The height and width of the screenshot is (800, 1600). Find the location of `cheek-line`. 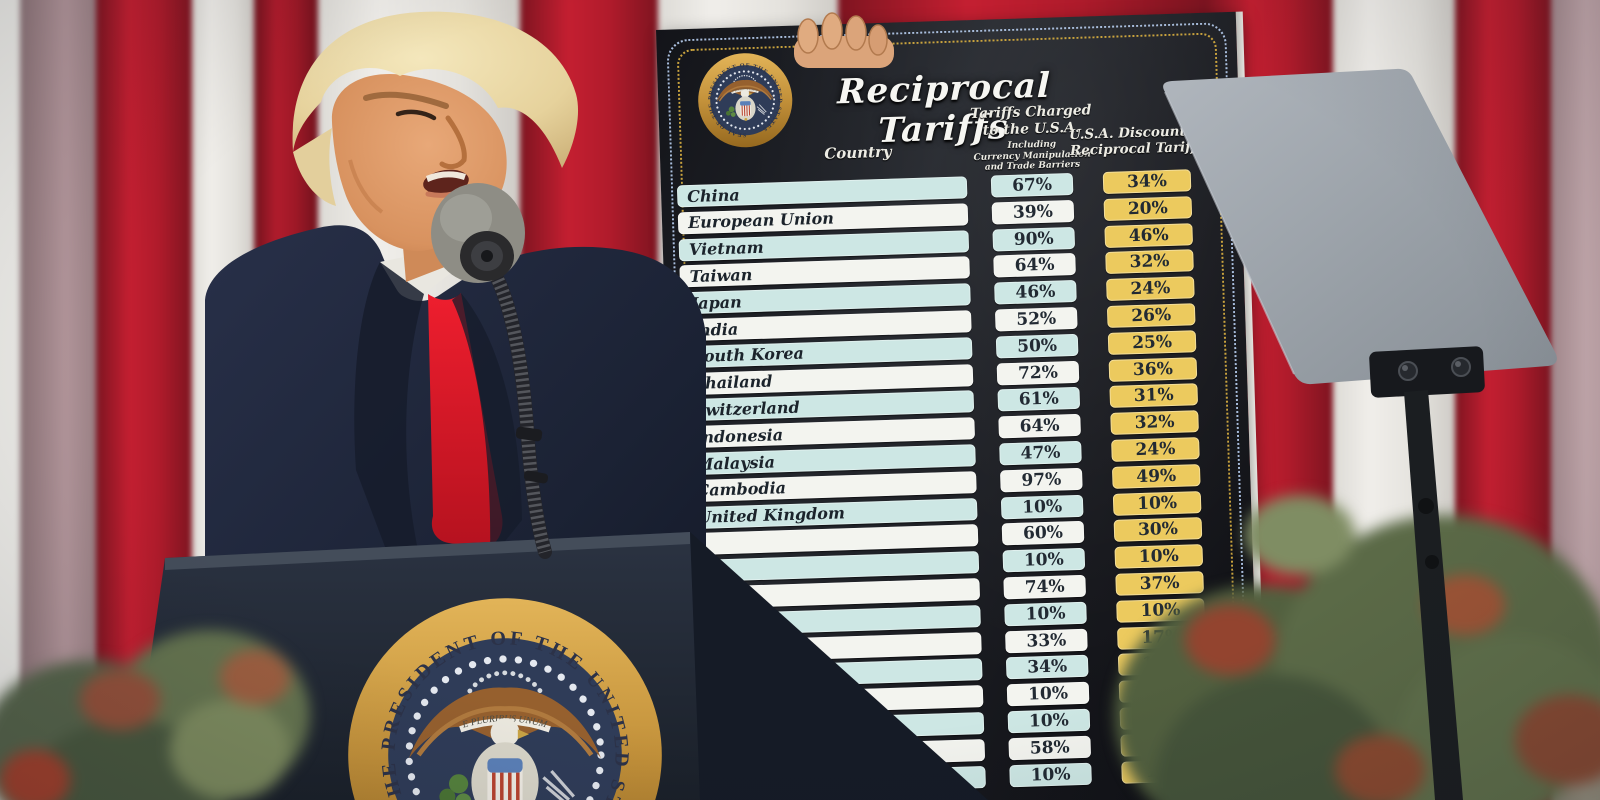

cheek-line is located at coordinates (366, 186).